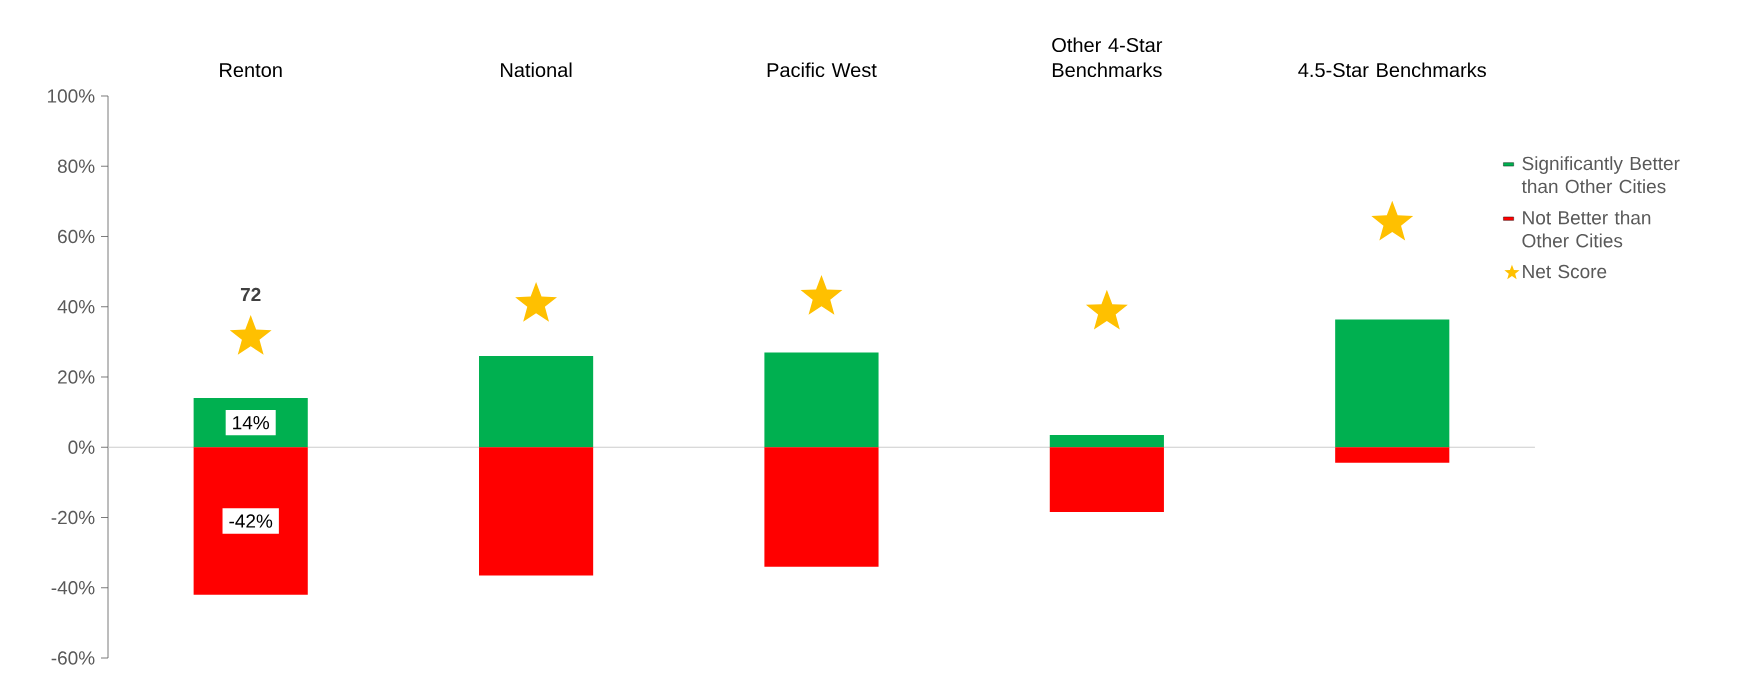 This screenshot has height=673, width=1750. Describe the element at coordinates (81, 447) in the screenshot. I see `y-tick-label: 0%` at that location.